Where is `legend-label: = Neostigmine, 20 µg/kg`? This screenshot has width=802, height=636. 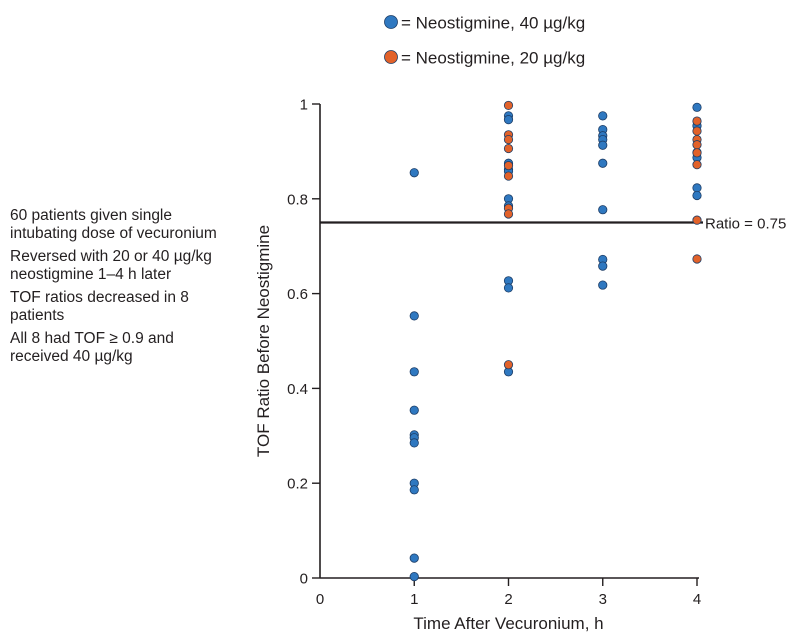 legend-label: = Neostigmine, 20 µg/kg is located at coordinates (493, 58).